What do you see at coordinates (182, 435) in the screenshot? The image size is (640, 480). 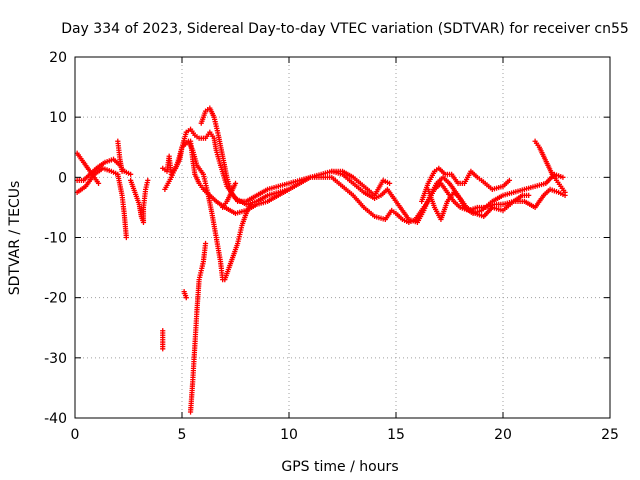 I see `x-tick-label: 5` at bounding box center [182, 435].